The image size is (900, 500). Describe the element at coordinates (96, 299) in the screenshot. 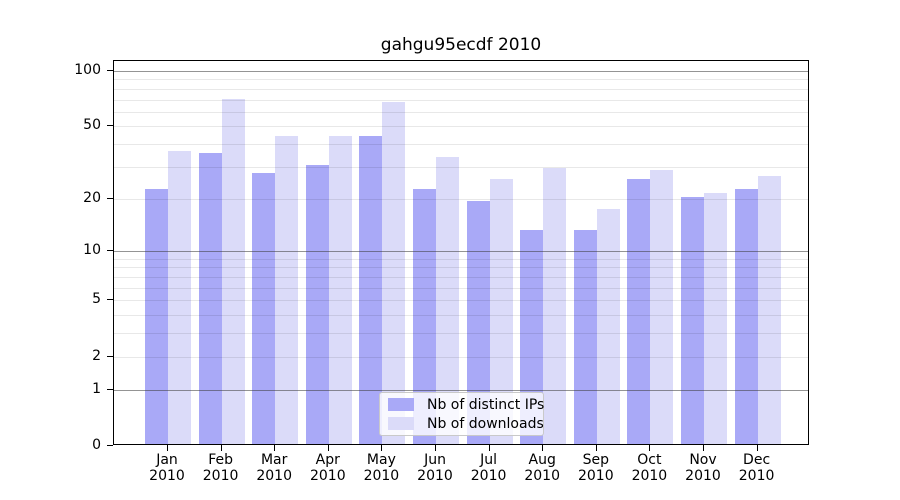

I see `y-tick-label: 5` at that location.